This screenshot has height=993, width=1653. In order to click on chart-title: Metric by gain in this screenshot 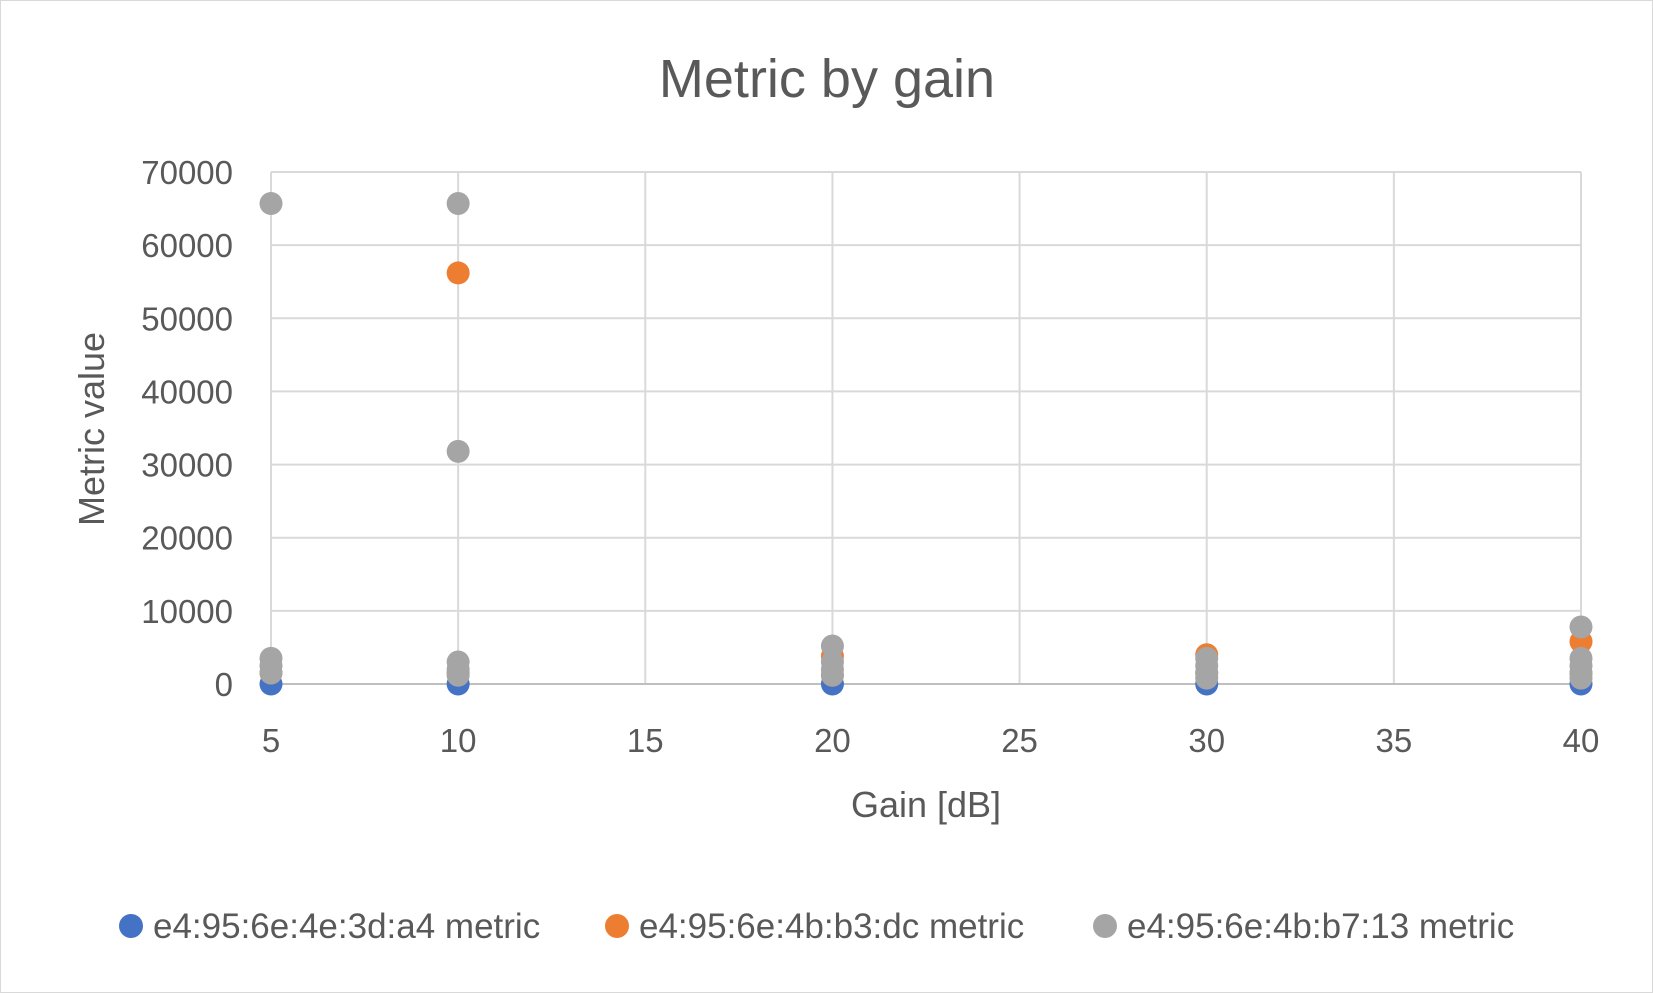, I will do `click(827, 79)`.